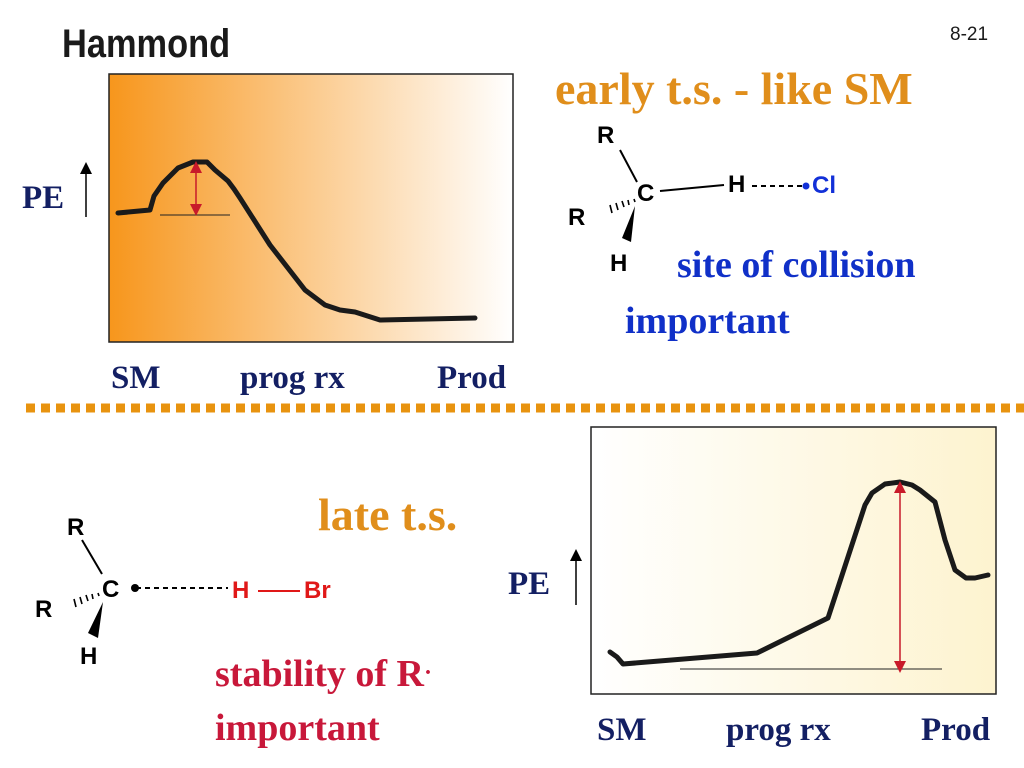 This screenshot has height=768, width=1024. I want to click on slide-title: Hammond, so click(146, 44).